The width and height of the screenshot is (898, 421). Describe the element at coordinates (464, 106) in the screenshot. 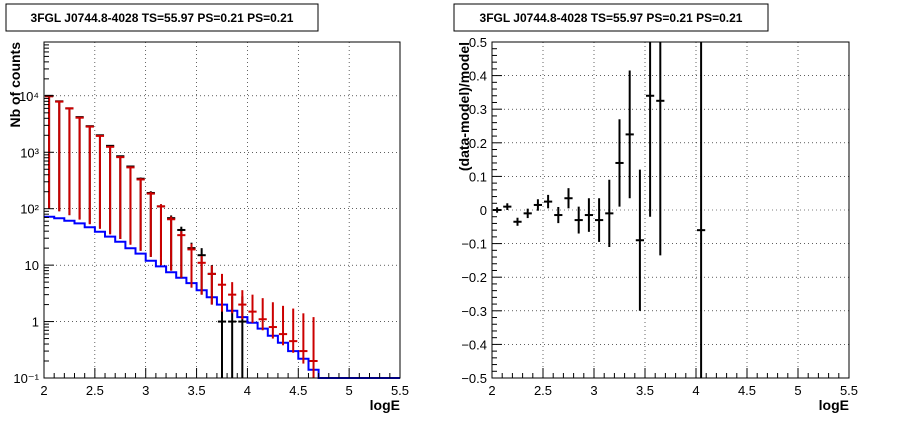

I see `y-axis-label: (data-model)/model` at that location.